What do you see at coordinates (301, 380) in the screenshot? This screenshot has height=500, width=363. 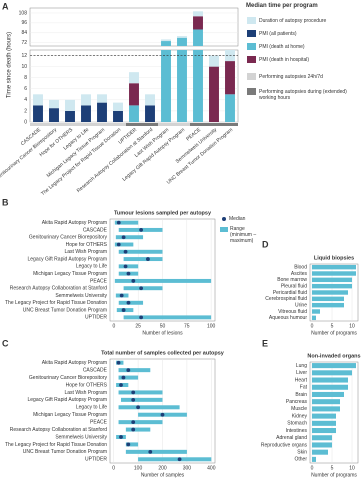 I see `y-tick-label: Heart` at bounding box center [301, 380].